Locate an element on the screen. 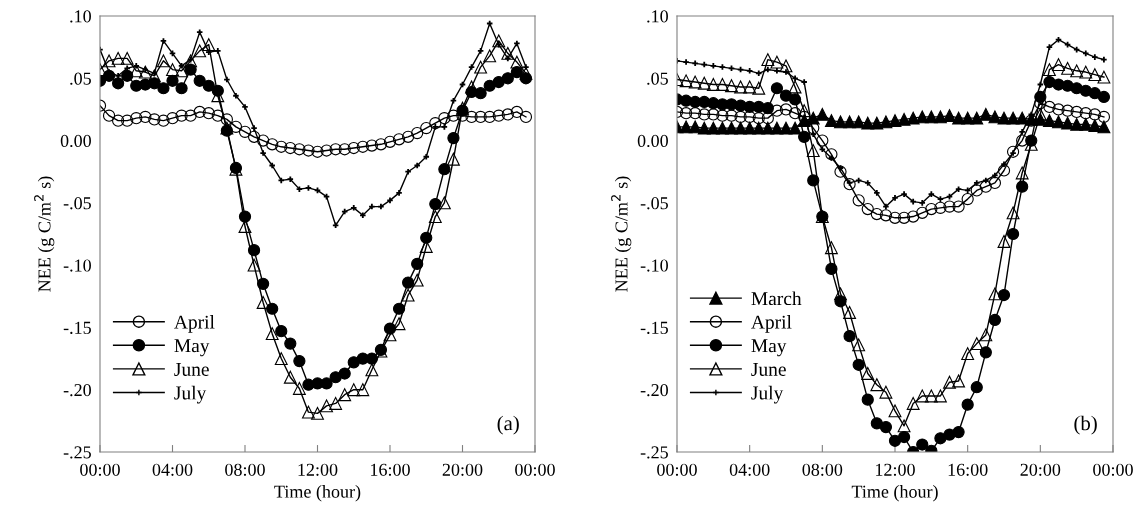 The image size is (1148, 517). annotation: (b) is located at coordinates (1085, 425).